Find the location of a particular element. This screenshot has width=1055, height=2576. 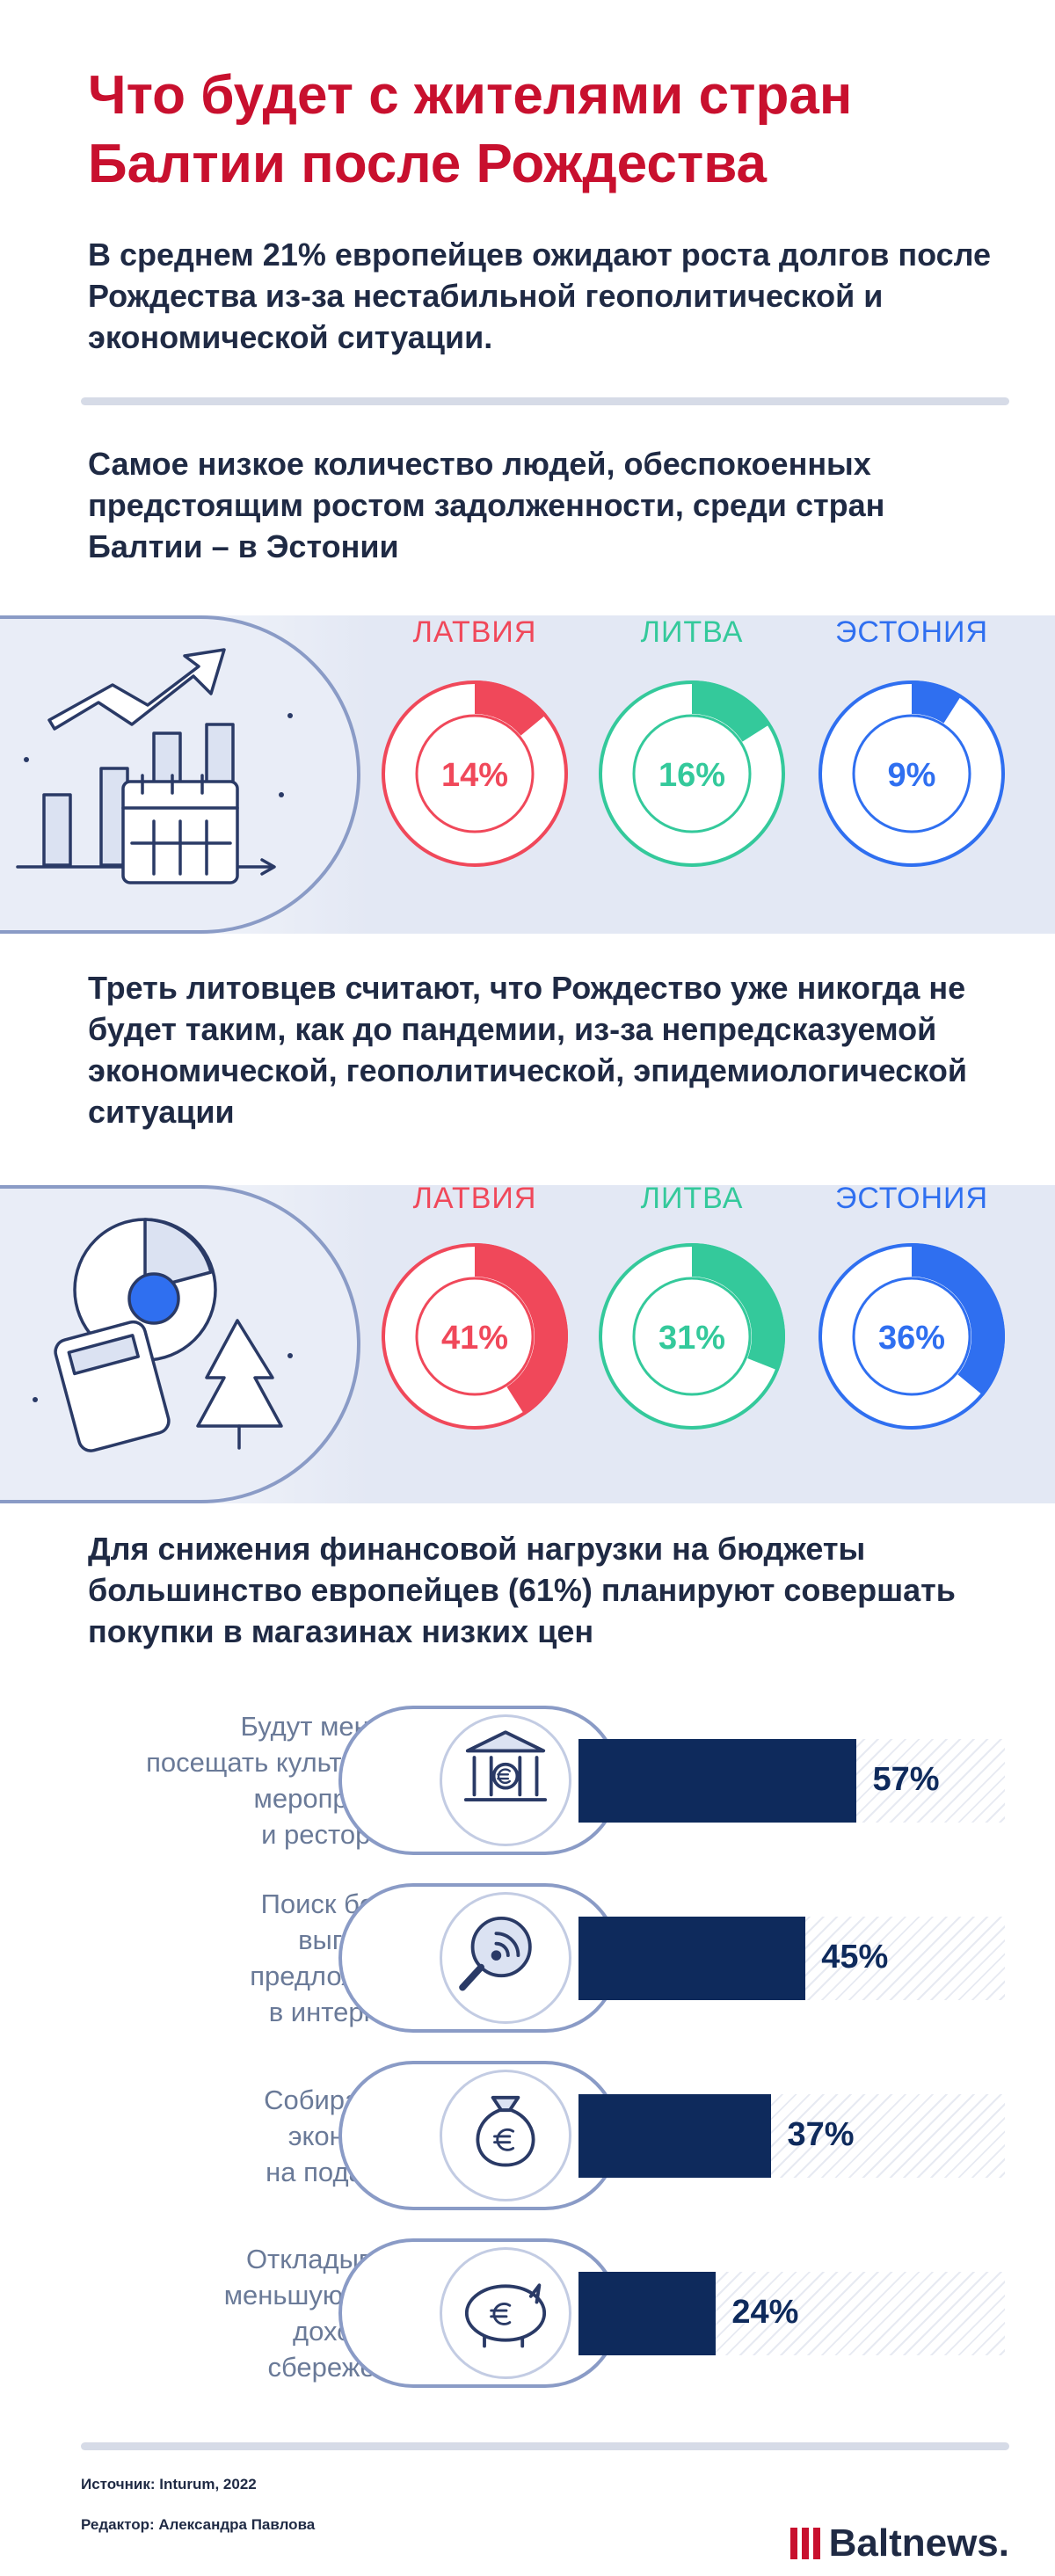

donut-chart: 14% is located at coordinates (475, 773).